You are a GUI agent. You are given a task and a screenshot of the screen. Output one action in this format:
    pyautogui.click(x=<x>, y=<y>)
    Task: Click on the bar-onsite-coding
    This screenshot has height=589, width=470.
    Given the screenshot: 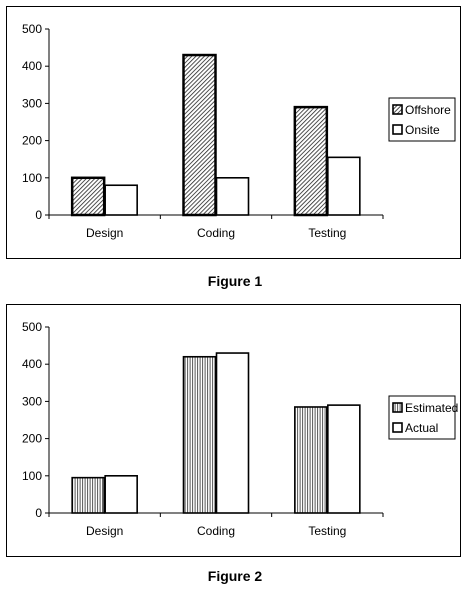 What is the action you would take?
    pyautogui.click(x=232, y=196)
    